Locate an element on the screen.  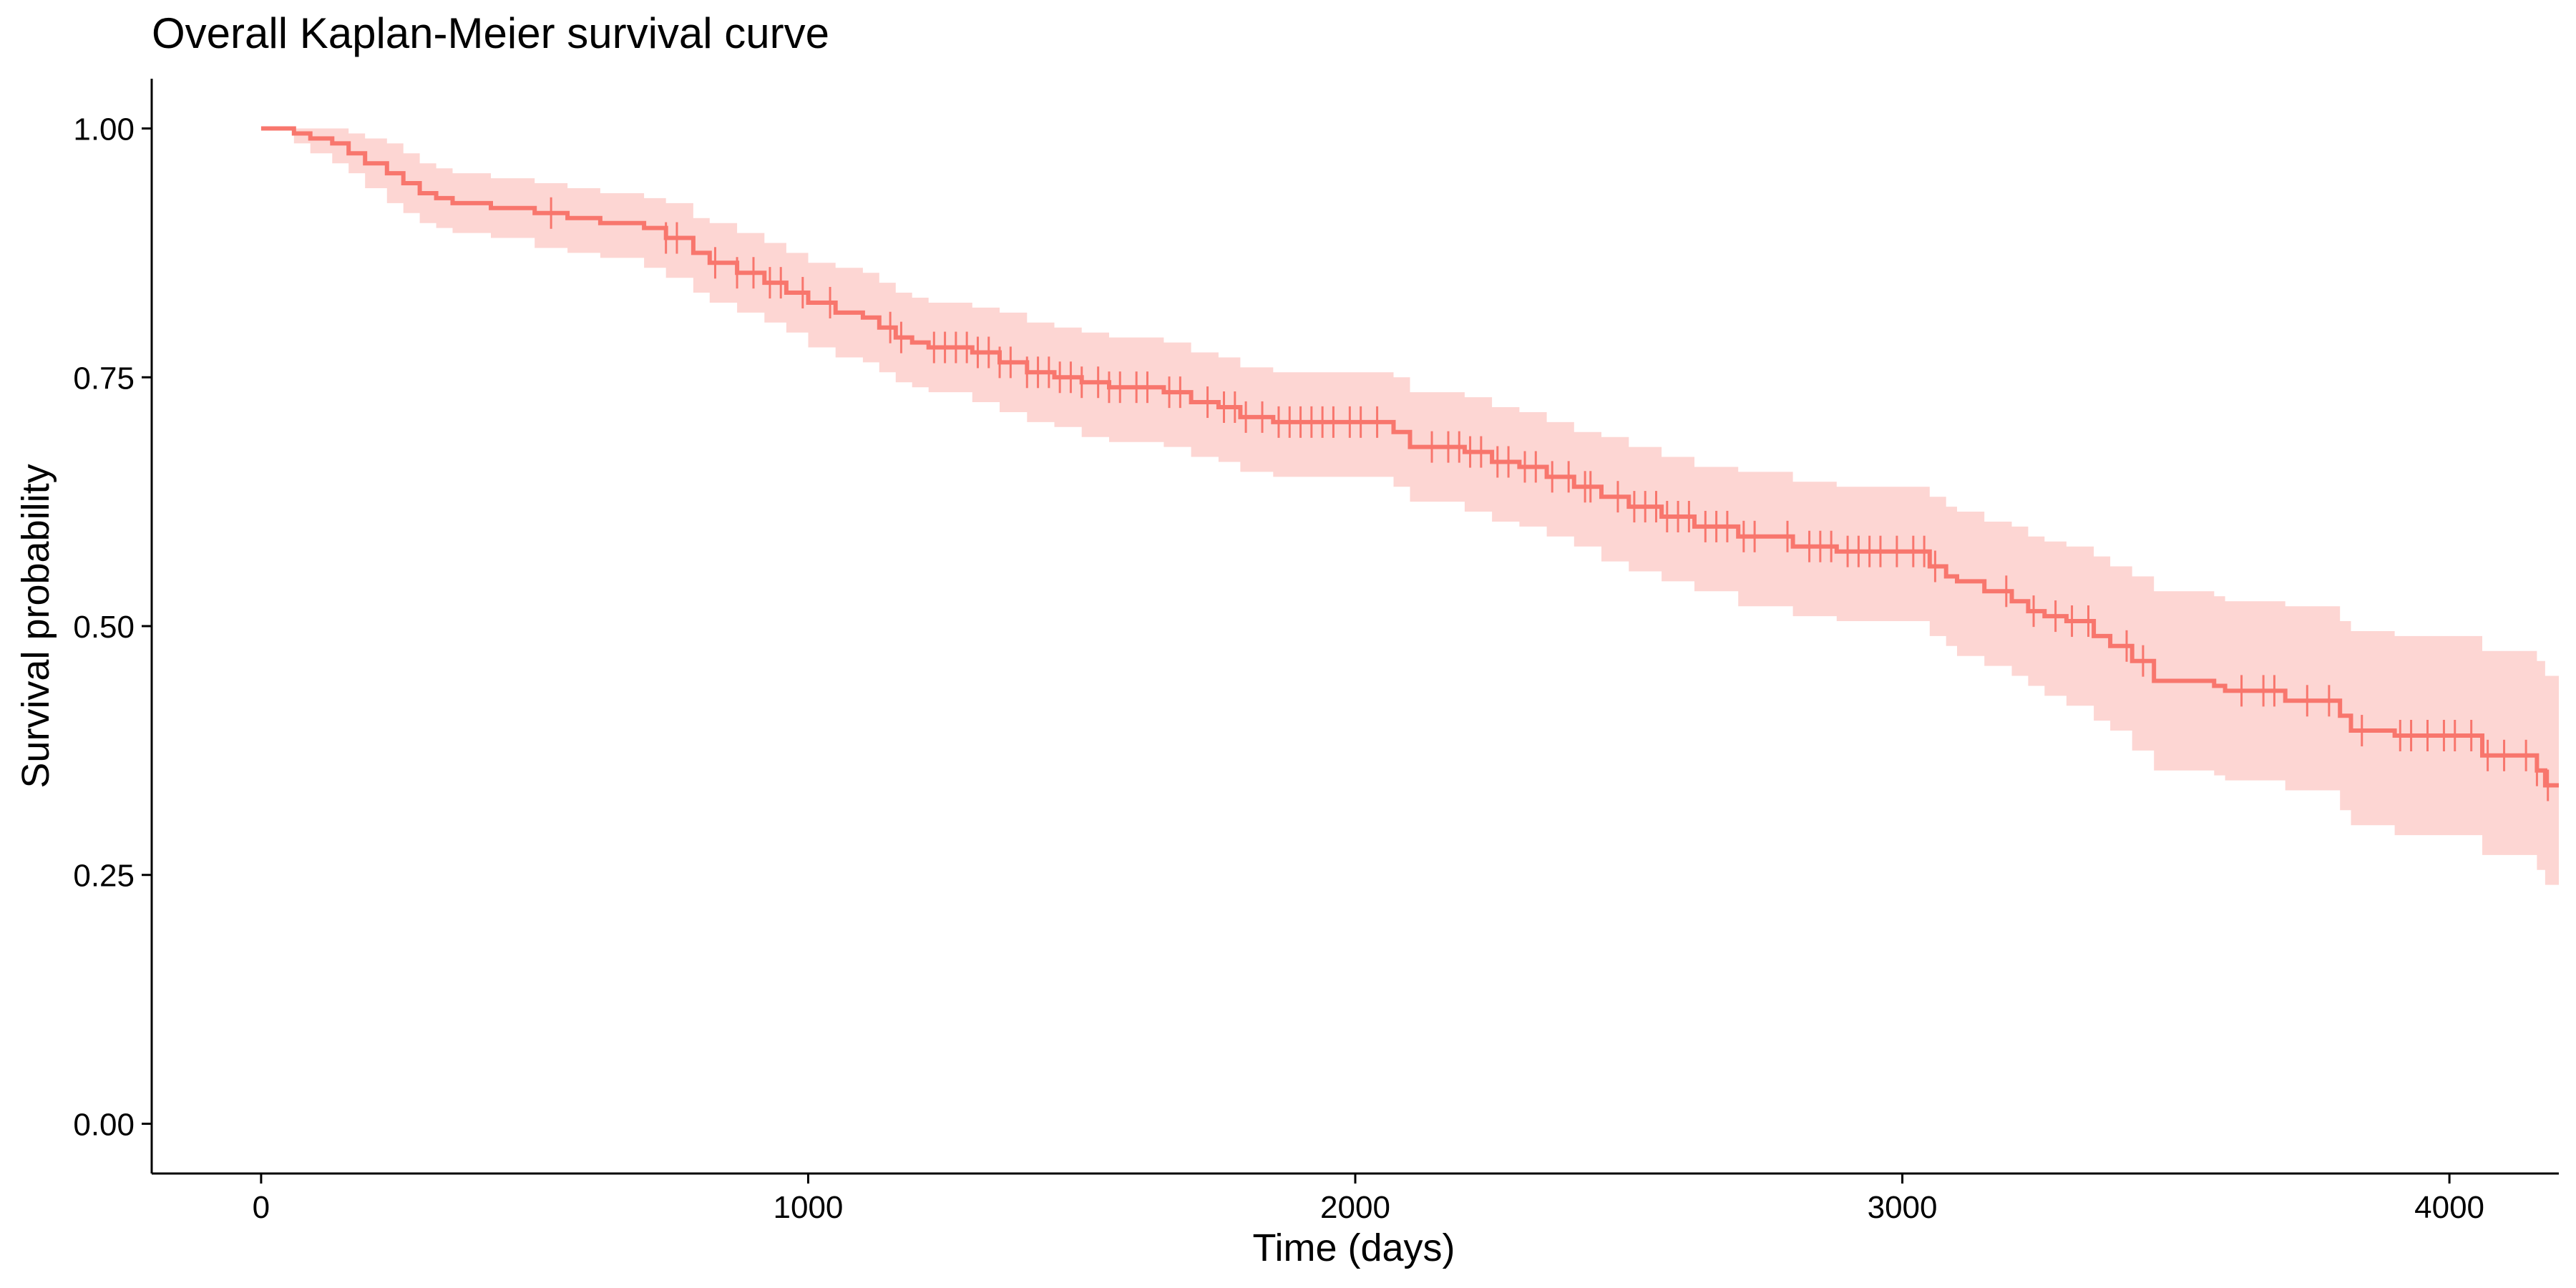
x-tick-label: 0 is located at coordinates (261, 1207).